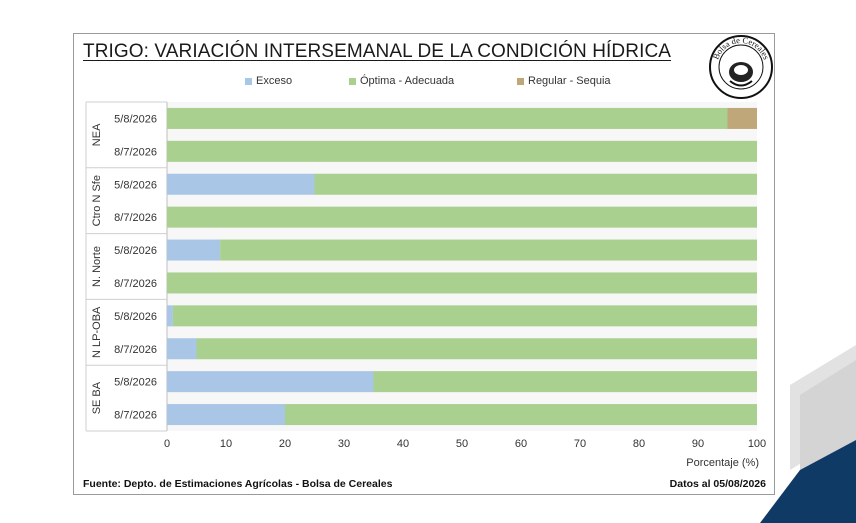  I want to click on x-tick-label: 40, so click(403, 444).